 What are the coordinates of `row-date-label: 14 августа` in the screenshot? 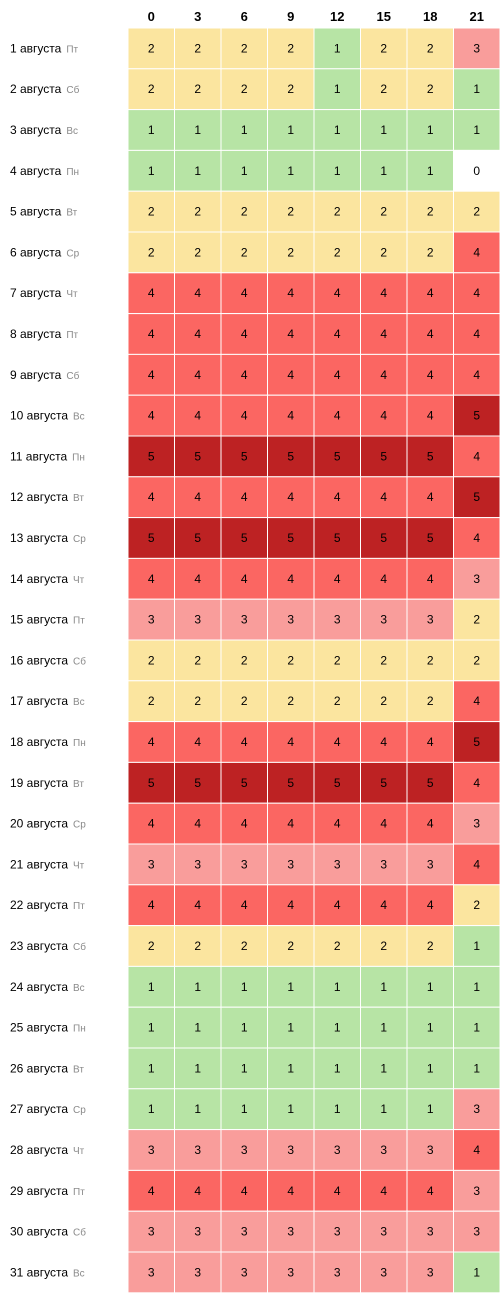 It's located at (39, 579).